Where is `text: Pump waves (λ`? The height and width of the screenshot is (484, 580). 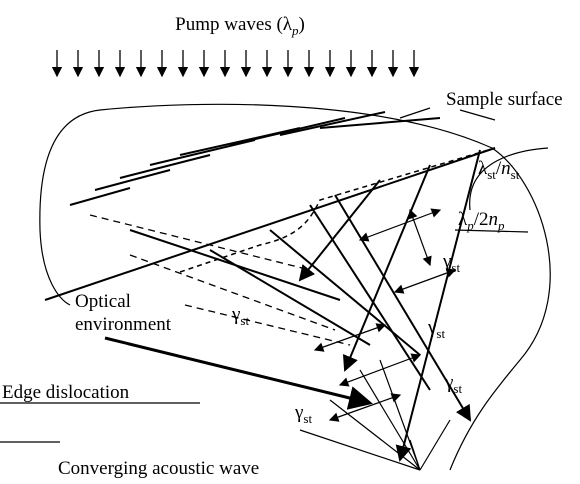
text: Pump waves (λ is located at coordinates (234, 24).